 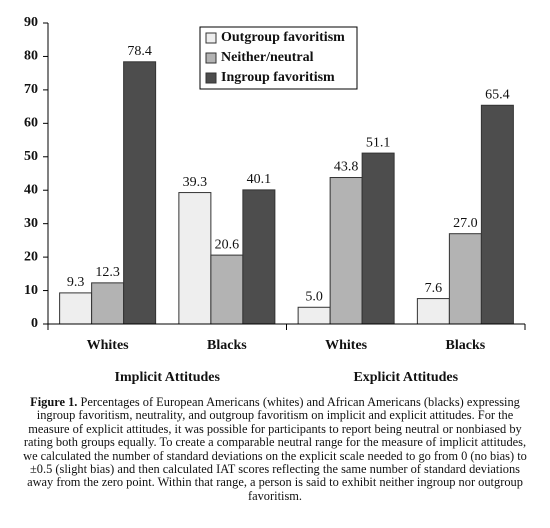 What do you see at coordinates (31, 256) in the screenshot?
I see `y-tick-label: 20` at bounding box center [31, 256].